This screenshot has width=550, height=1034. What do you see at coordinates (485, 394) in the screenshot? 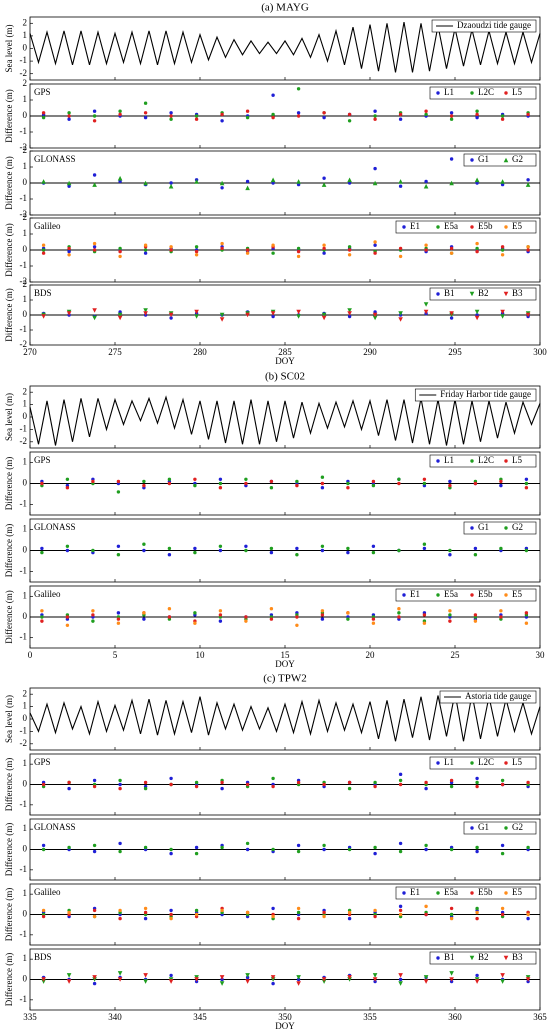
I see `legend-label: Friday Harbor tide gauge` at bounding box center [485, 394].